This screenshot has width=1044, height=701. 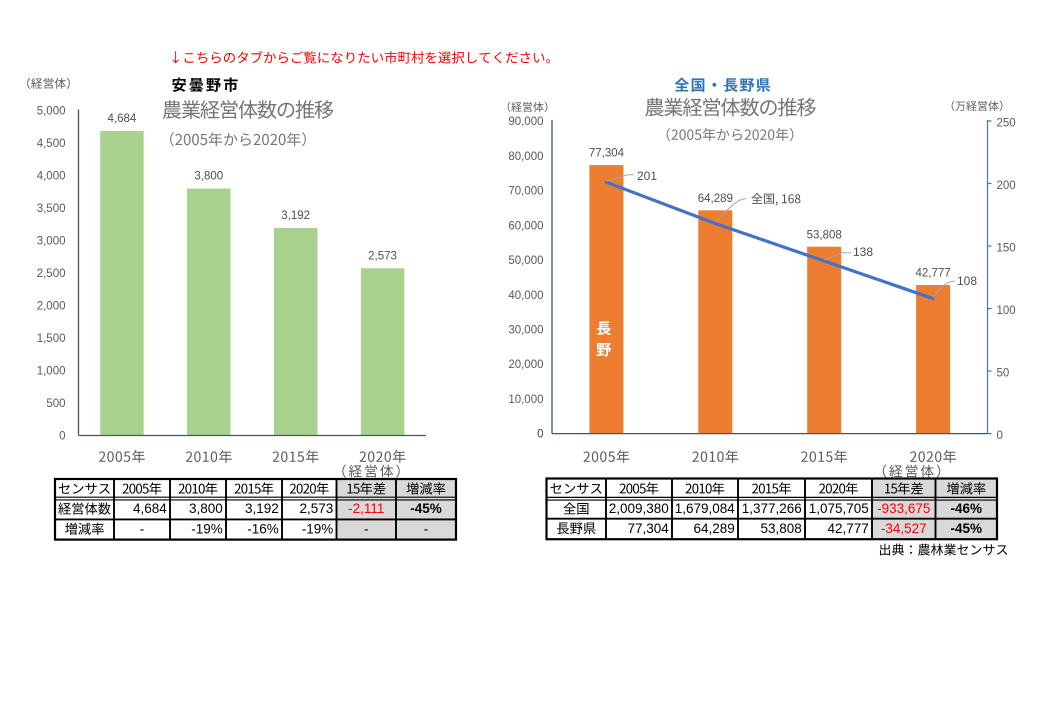 What do you see at coordinates (903, 508) in the screenshot?
I see `svg-text: -933,675` at bounding box center [903, 508].